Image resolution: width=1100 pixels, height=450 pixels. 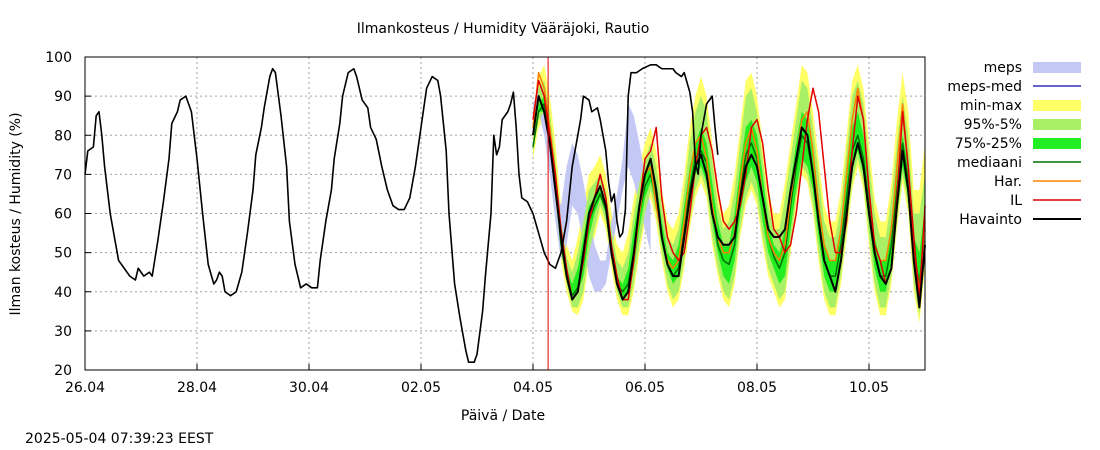 I want to click on legend-label: meps, so click(x=1003, y=68).